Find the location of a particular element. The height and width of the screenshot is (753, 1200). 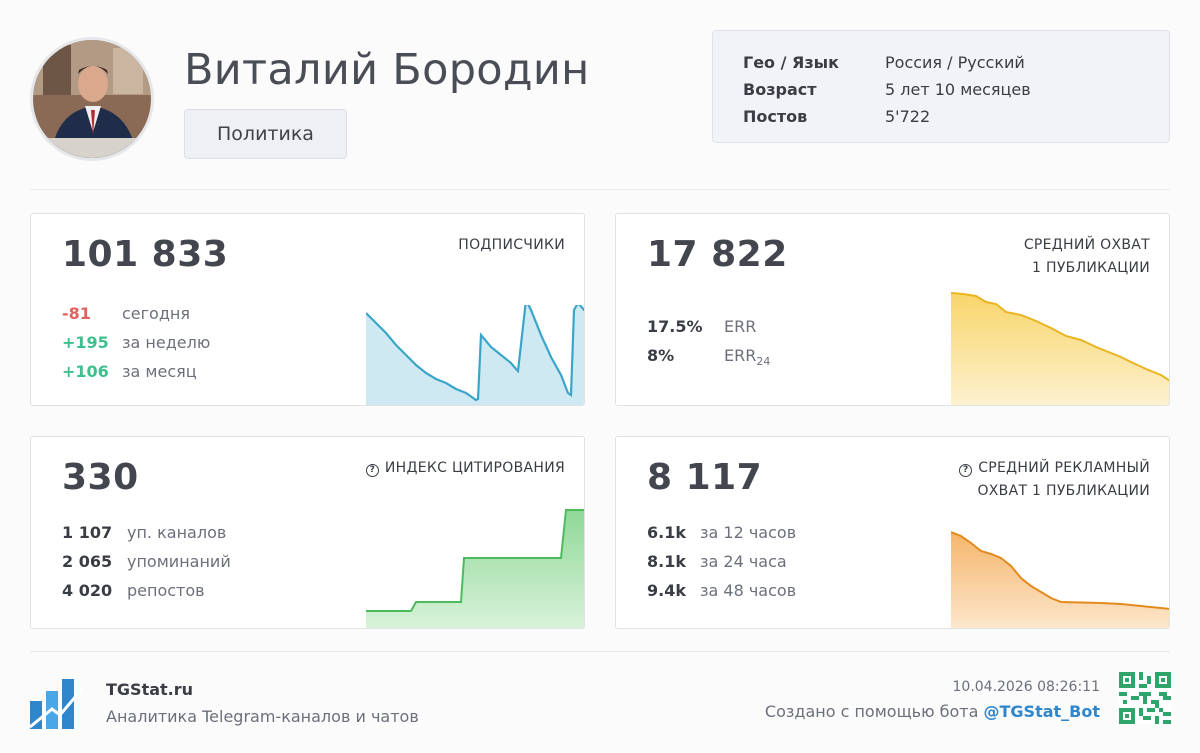

delta-amount: -81 is located at coordinates (76, 313).